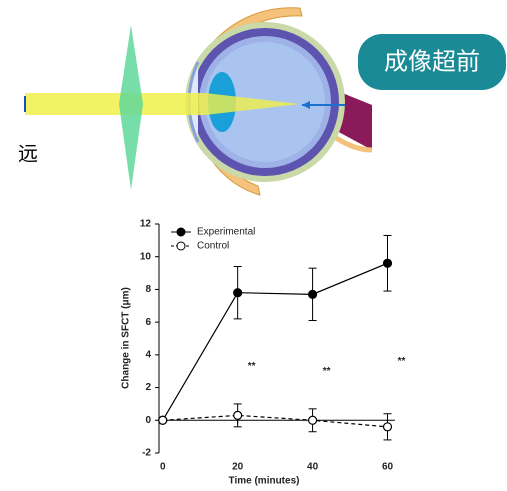  What do you see at coordinates (163, 467) in the screenshot?
I see `x-tick-label: 0` at bounding box center [163, 467].